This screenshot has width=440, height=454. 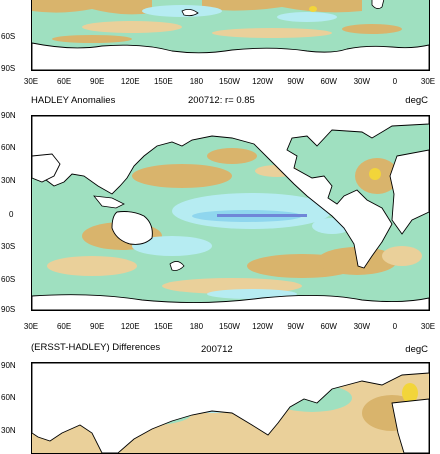 What do you see at coordinates (221, 100) in the screenshot?
I see `hadley-date-correlation: 200712: r= 0.85` at bounding box center [221, 100].